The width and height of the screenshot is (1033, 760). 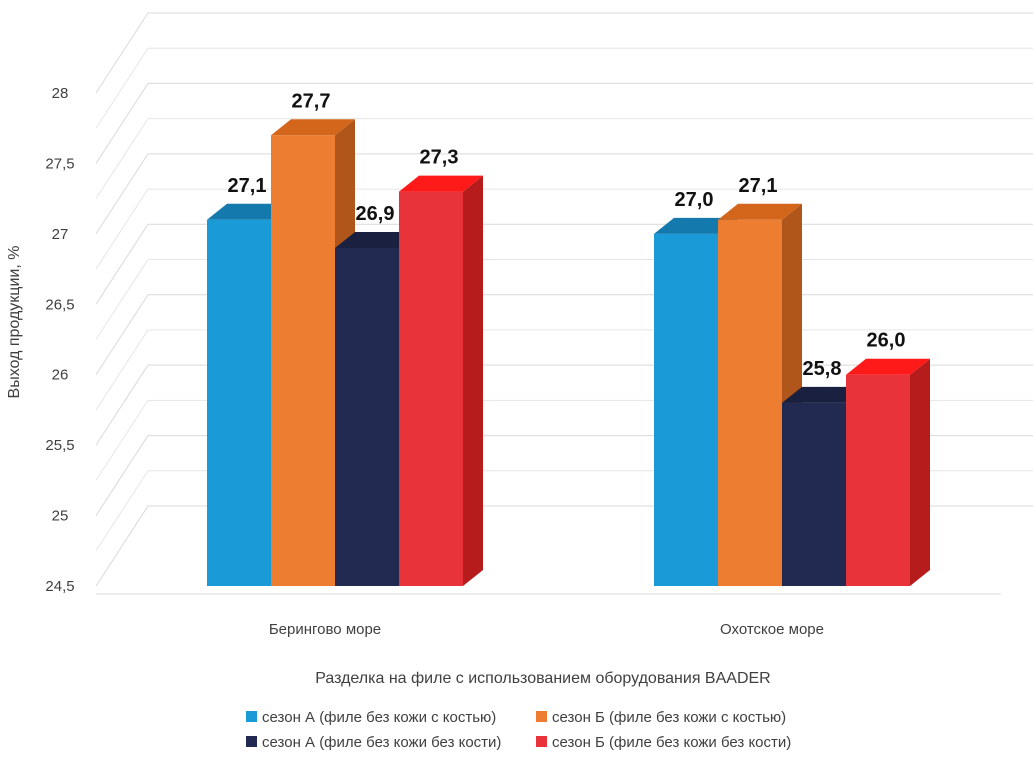 I want to click on legend-label: сезон А (филе без кожи без кости), so click(x=381, y=742).